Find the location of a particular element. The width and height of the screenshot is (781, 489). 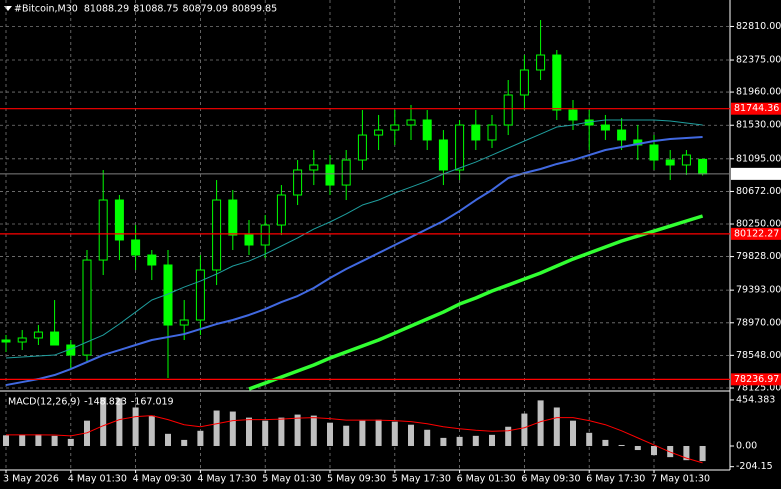

x-tick-label: 4 May 01:30 is located at coordinates (97, 479).